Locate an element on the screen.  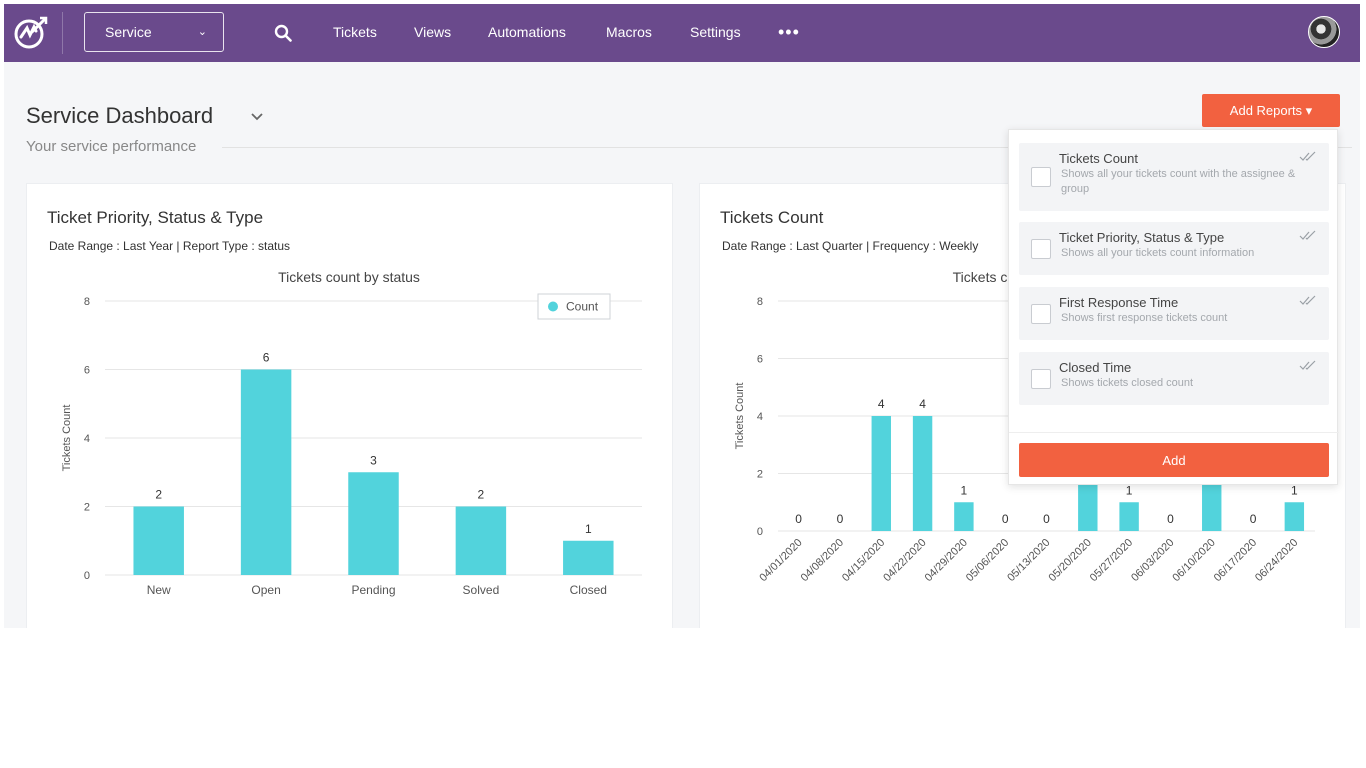
x-tick-label: New is located at coordinates (159, 590).